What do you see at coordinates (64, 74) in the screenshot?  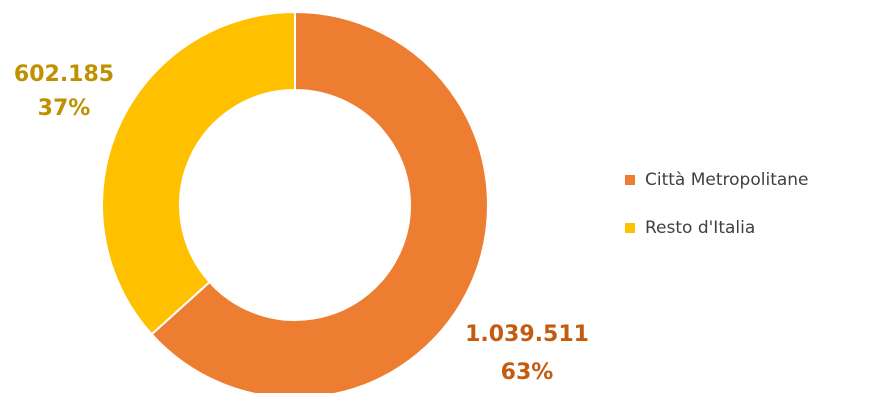 I see `data-label-value-1: 602.185` at bounding box center [64, 74].